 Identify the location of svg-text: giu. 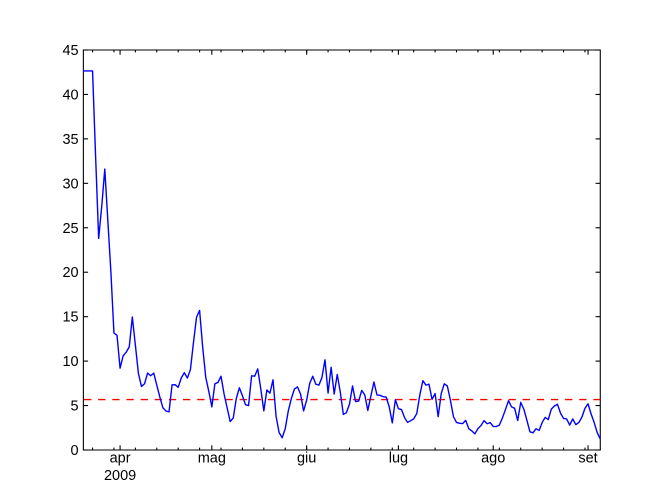
(306, 458).